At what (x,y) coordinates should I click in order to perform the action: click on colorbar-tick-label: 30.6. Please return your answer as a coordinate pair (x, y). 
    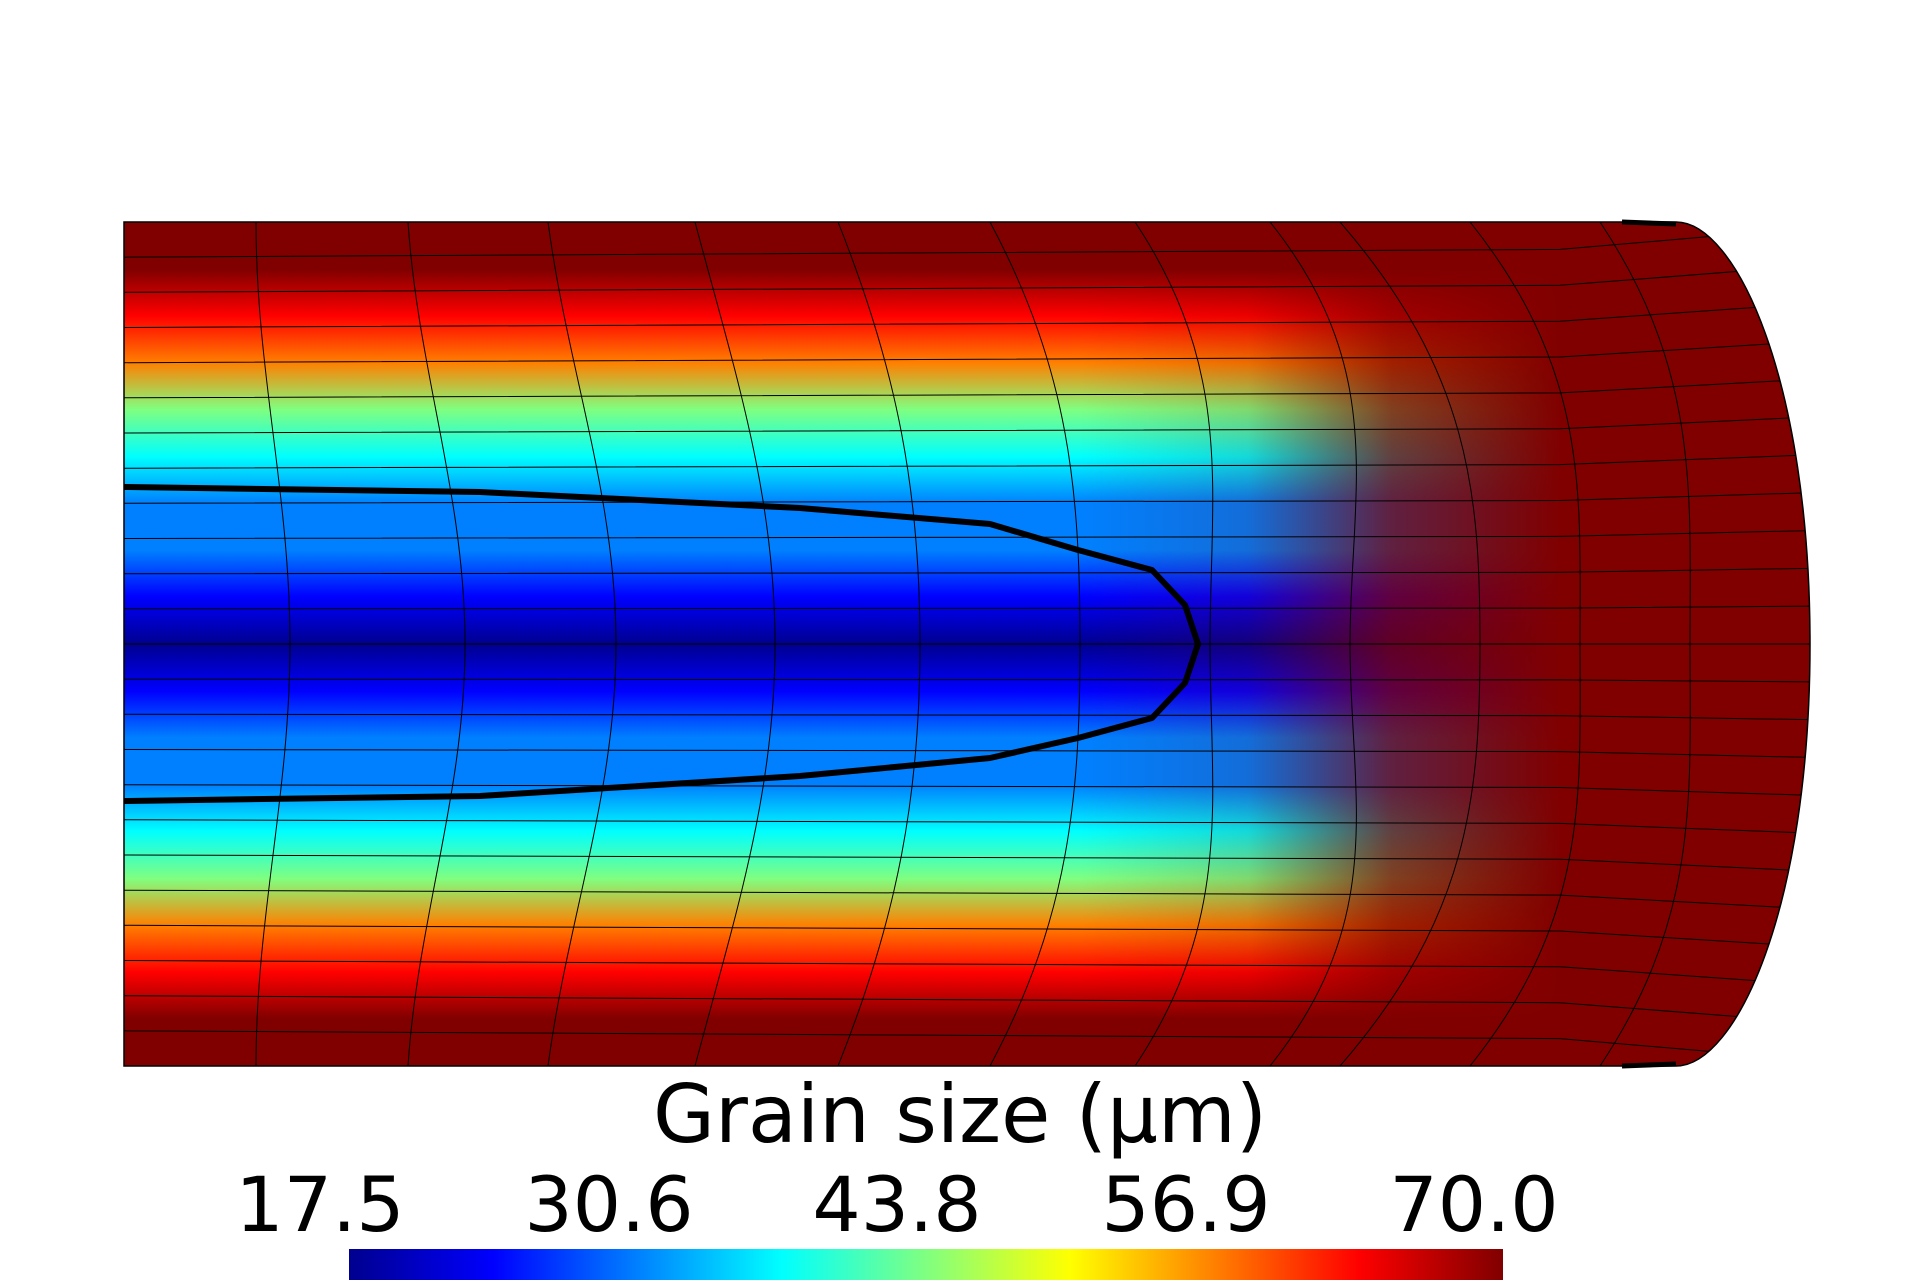
    Looking at the image, I should click on (609, 1204).